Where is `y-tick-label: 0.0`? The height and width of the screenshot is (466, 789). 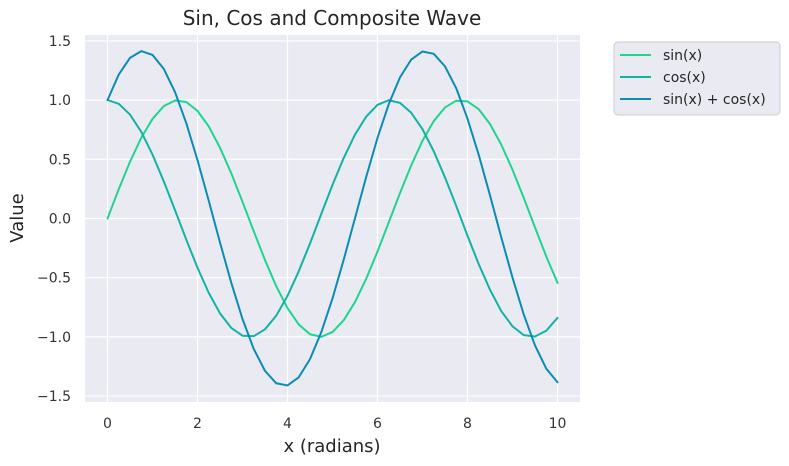 y-tick-label: 0.0 is located at coordinates (60, 220).